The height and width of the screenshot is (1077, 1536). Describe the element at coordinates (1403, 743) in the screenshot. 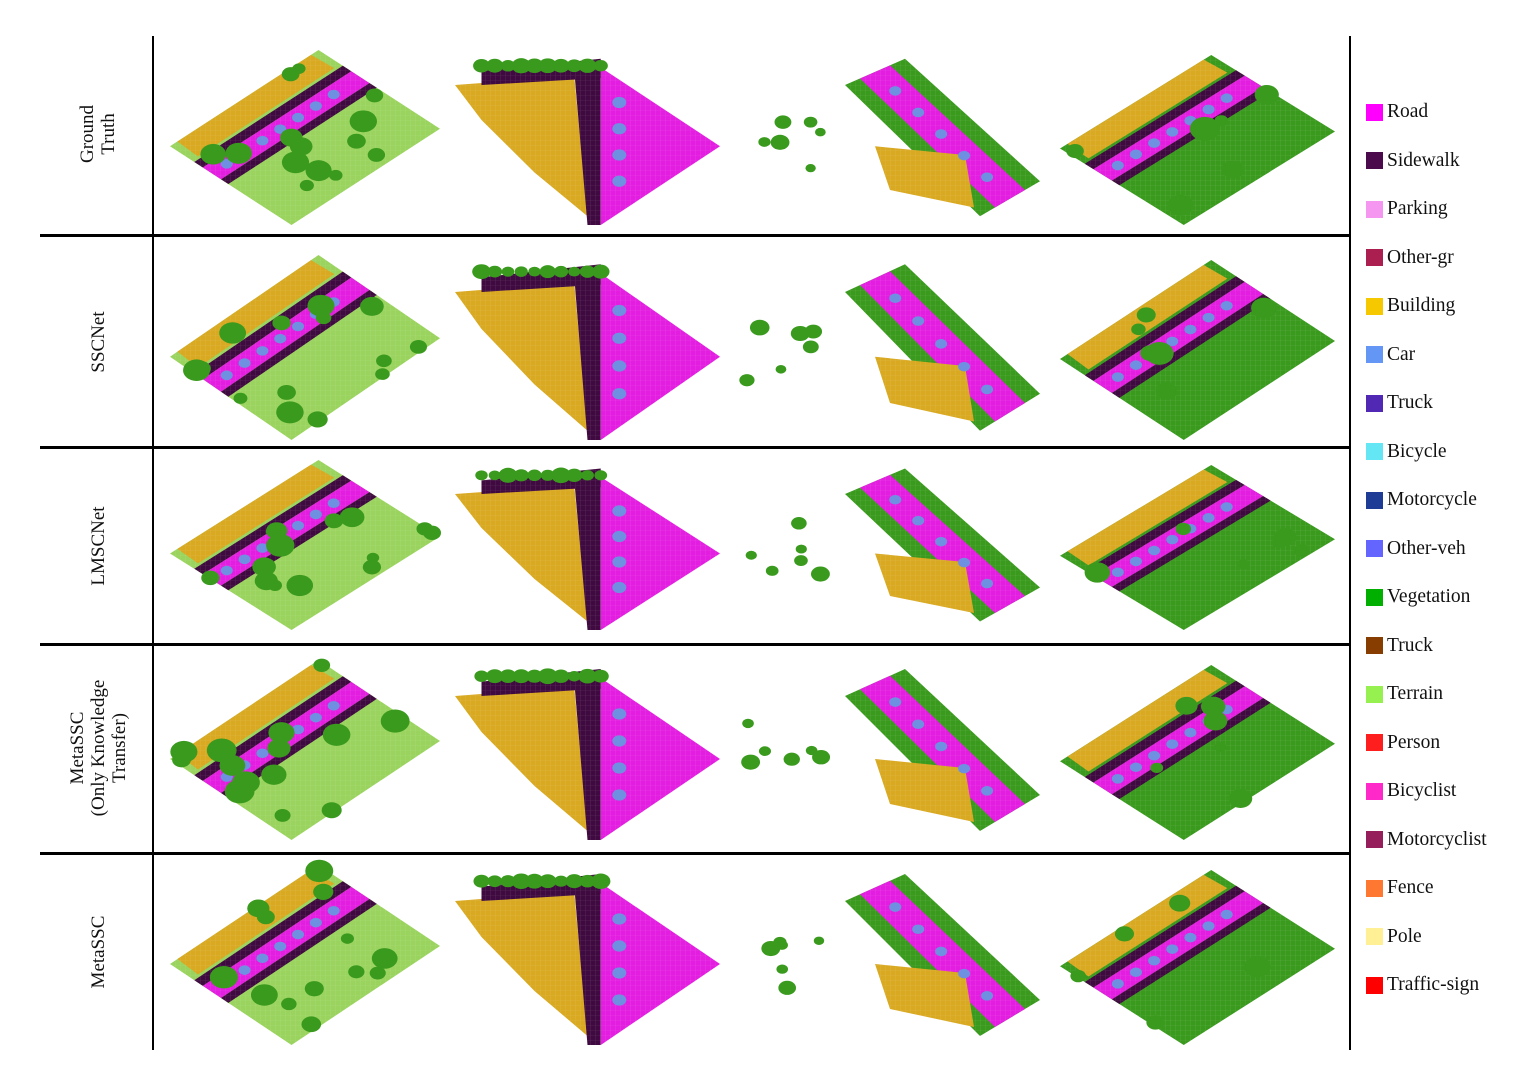

I see `legend-item: Person` at that location.